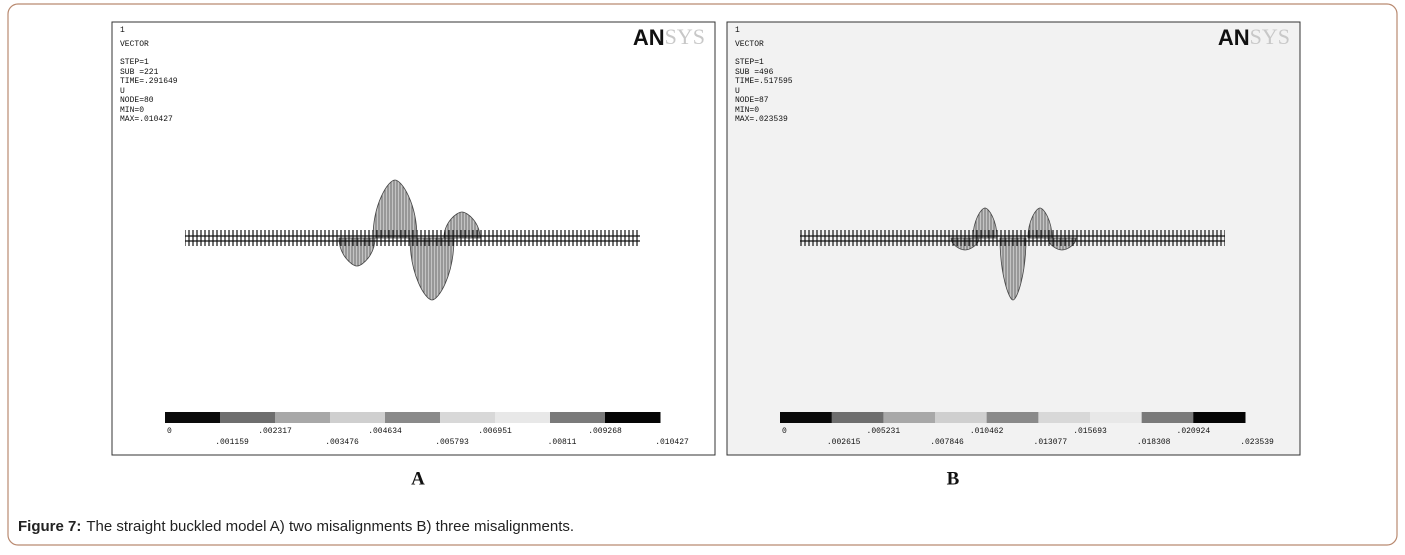  Describe the element at coordinates (1194, 431) in the screenshot. I see `legend-label: .020924` at that location.